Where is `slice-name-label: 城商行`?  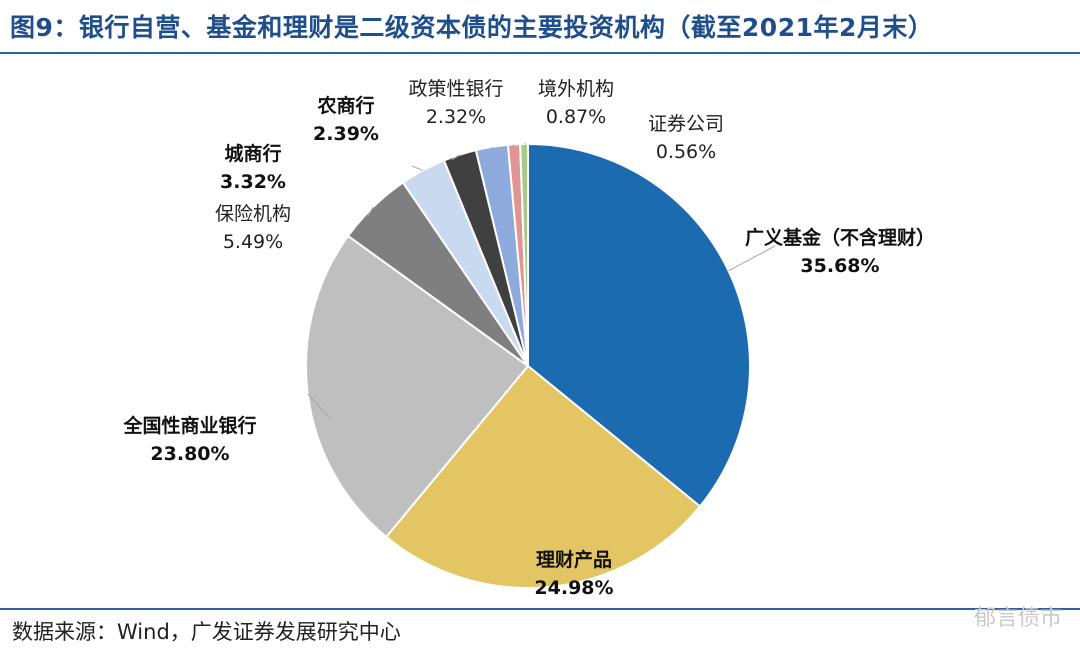 slice-name-label: 城商行 is located at coordinates (252, 153).